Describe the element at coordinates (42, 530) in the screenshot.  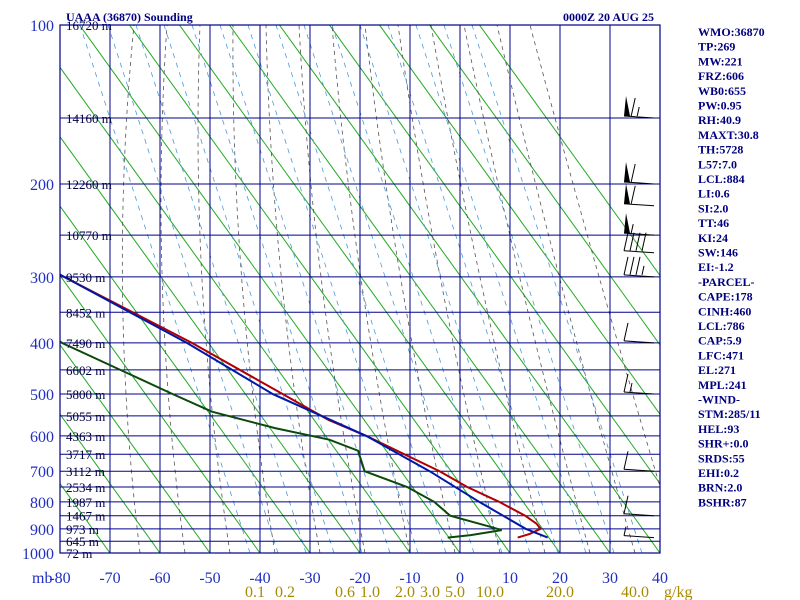
I see `pressure-tick-label: 900` at that location.